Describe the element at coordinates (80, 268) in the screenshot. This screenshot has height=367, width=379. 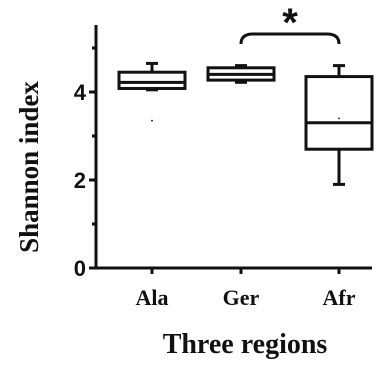
I see `y-tick-label: 0` at that location.